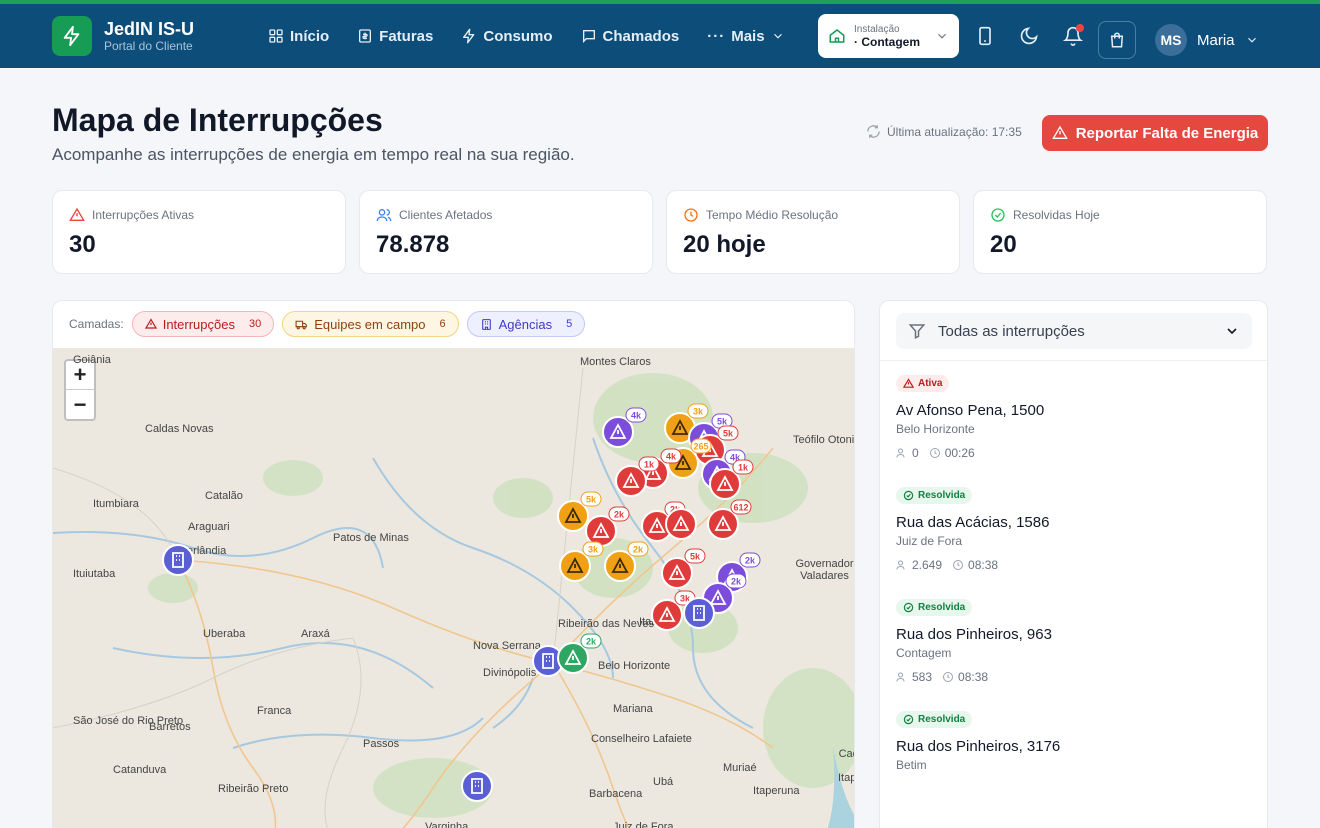 This screenshot has width=1320, height=828. What do you see at coordinates (978, 746) in the screenshot?
I see `incident-address: Rua dos Pinheiros, 3176` at bounding box center [978, 746].